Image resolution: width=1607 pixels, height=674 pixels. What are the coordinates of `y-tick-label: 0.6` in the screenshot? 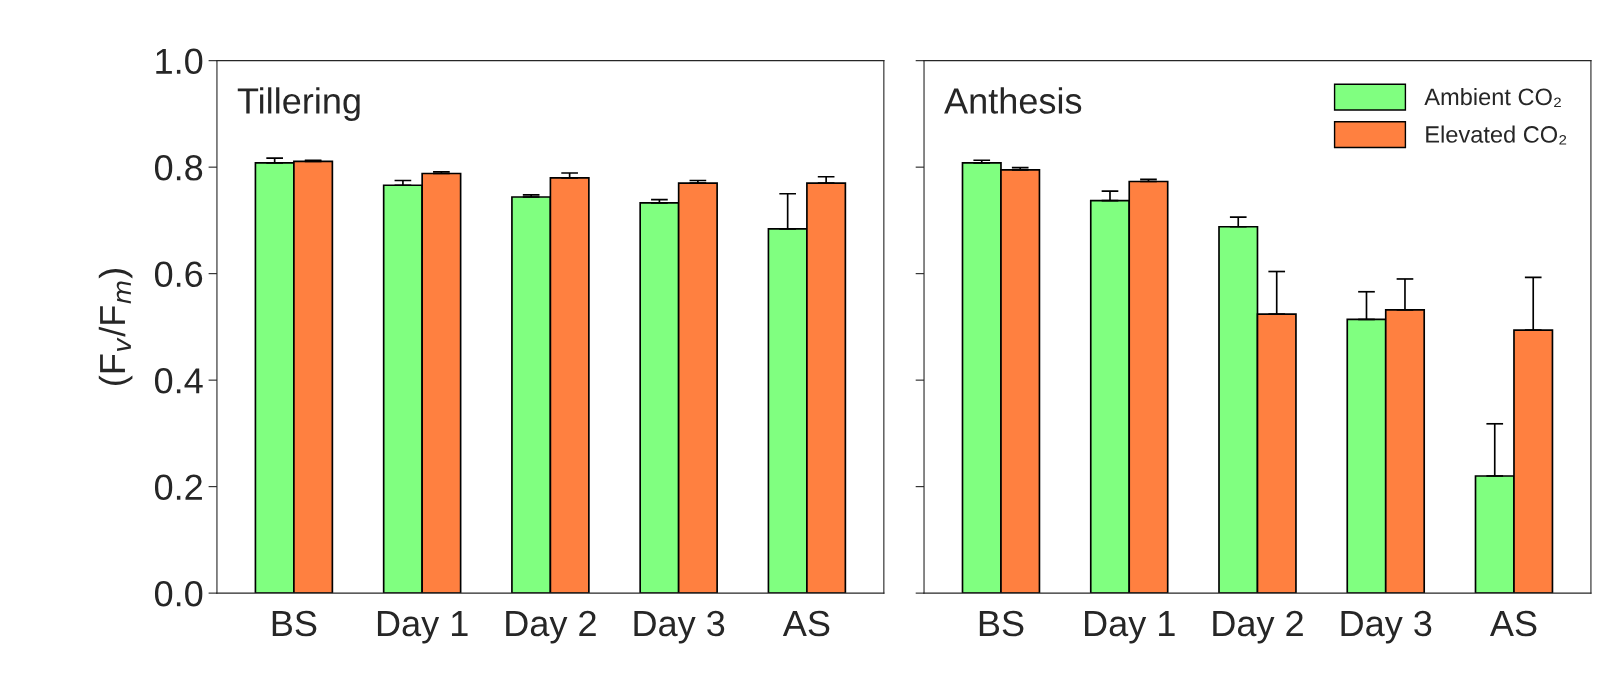 It's located at (178, 274).